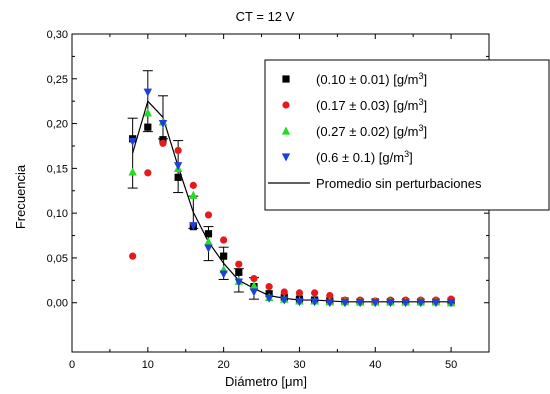 The height and width of the screenshot is (394, 550). What do you see at coordinates (299, 365) in the screenshot?
I see `x-tick-label: 30` at bounding box center [299, 365].